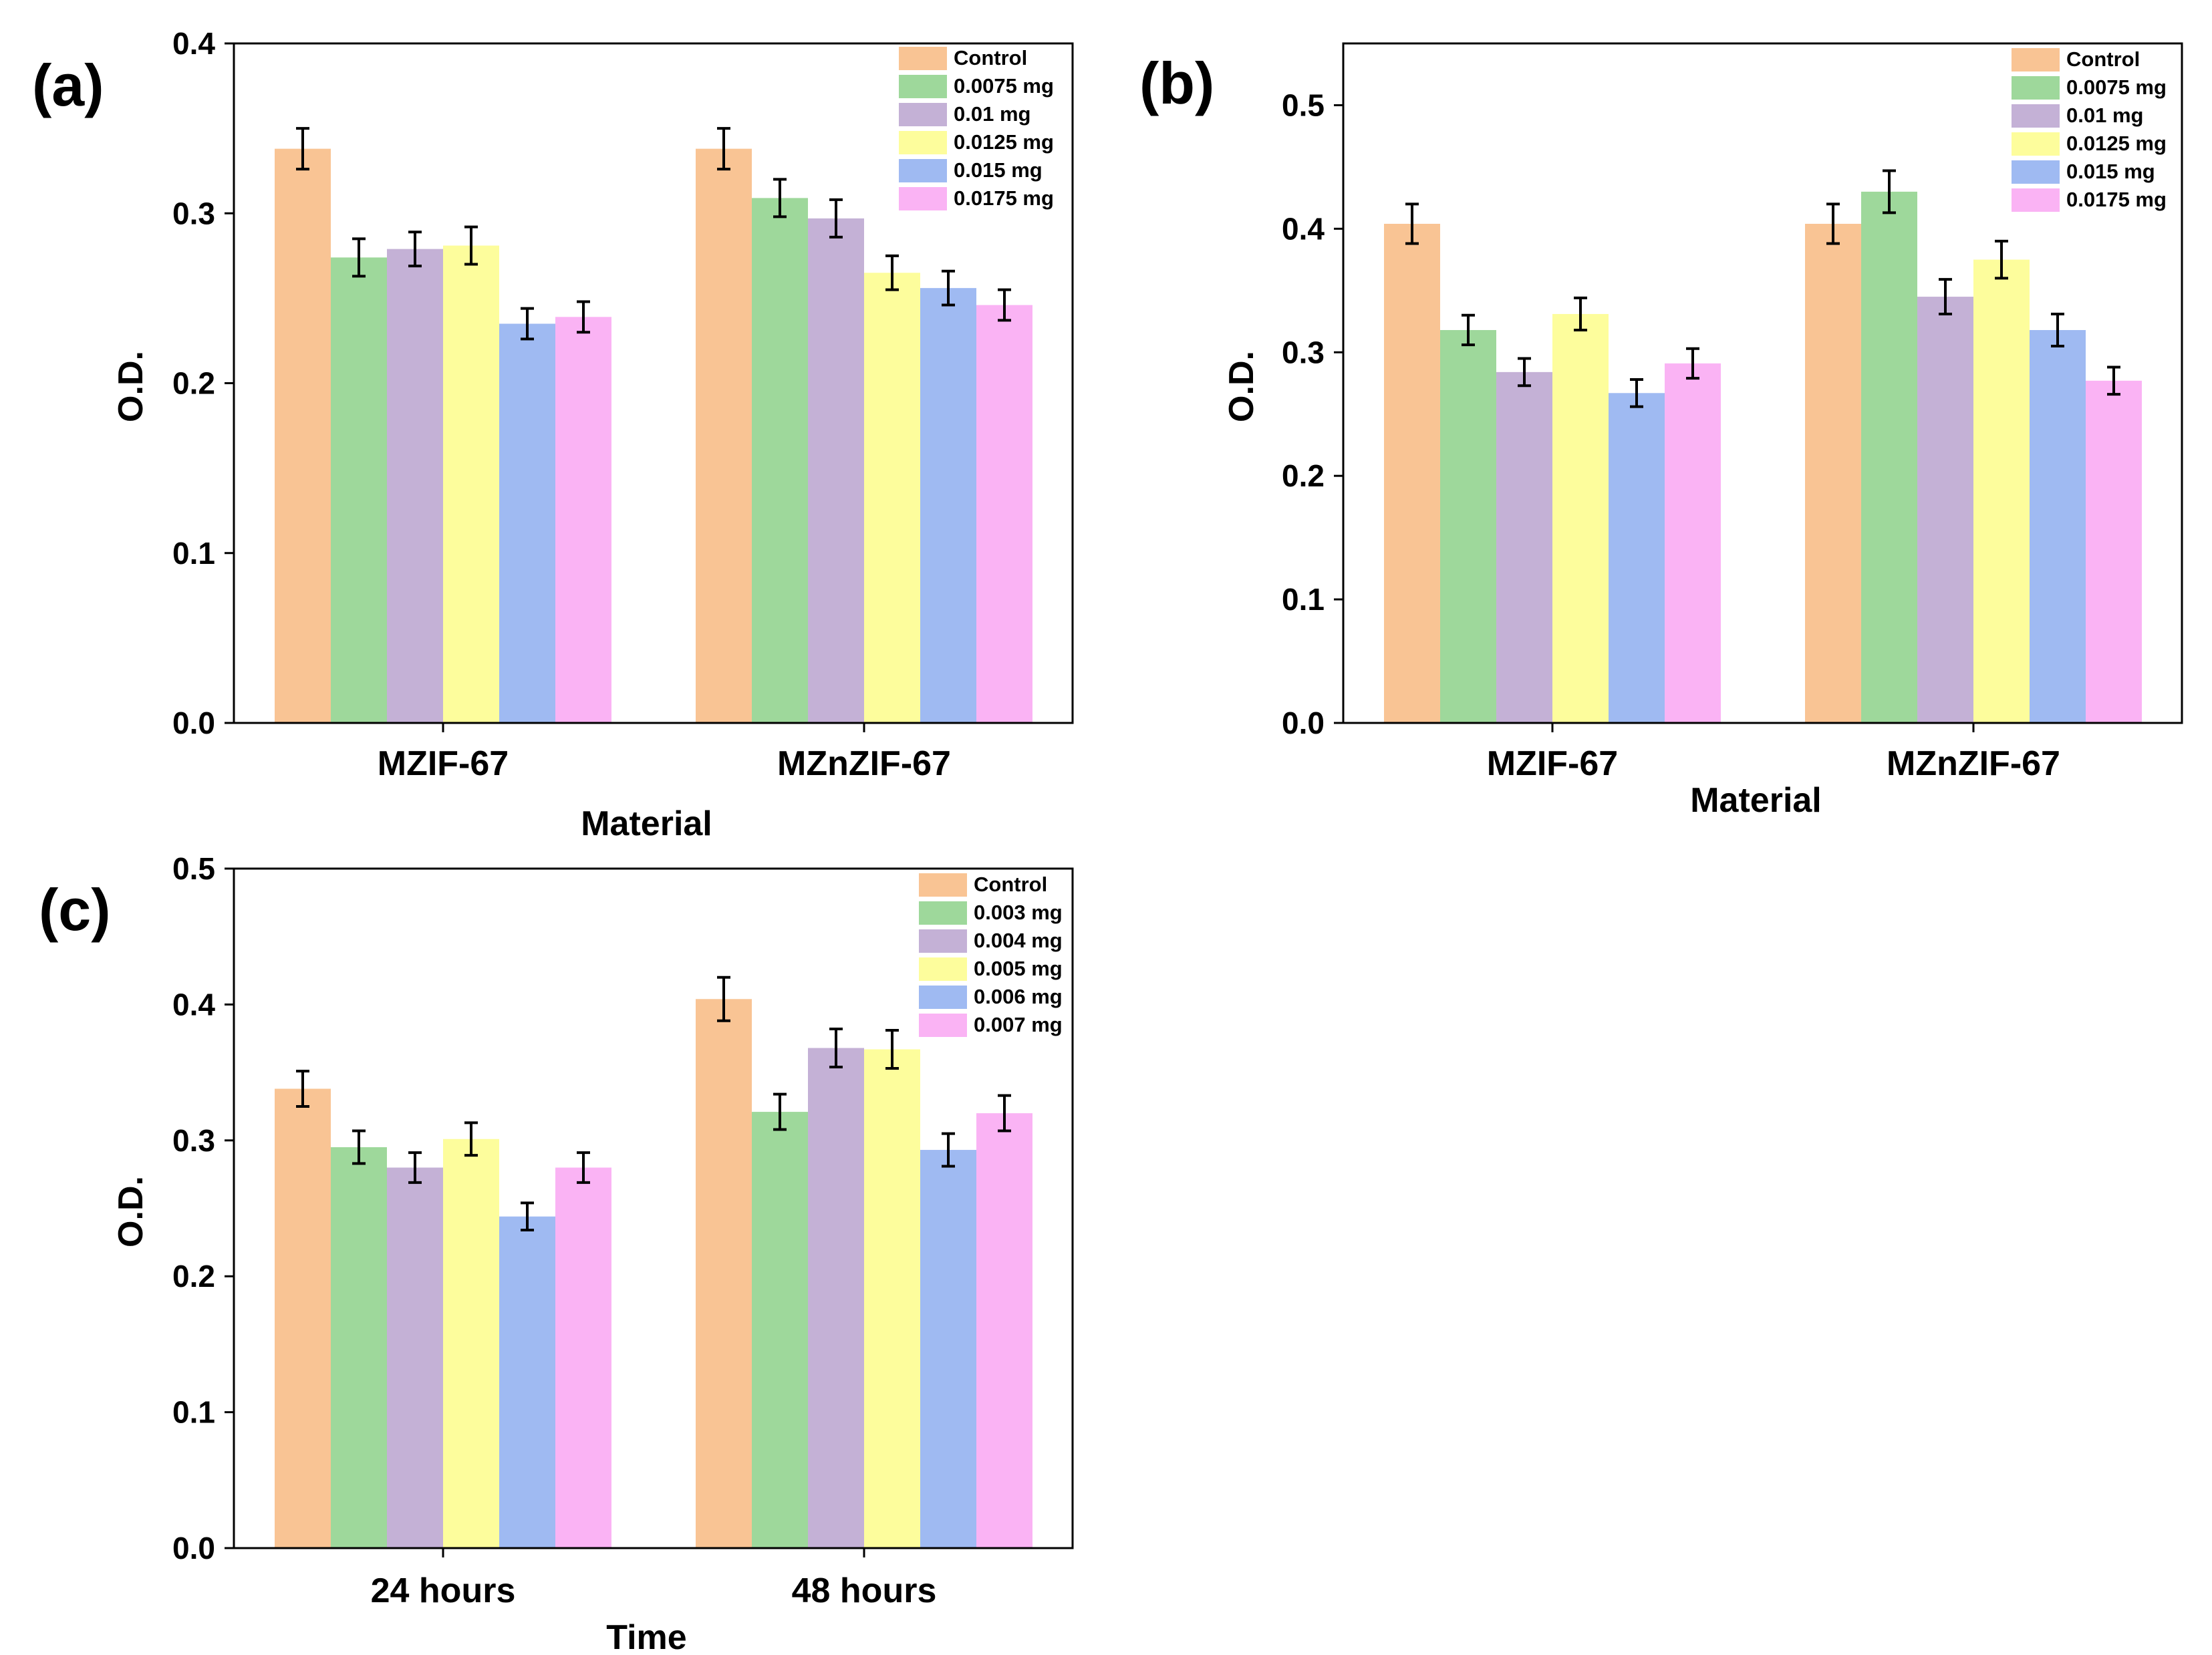 Image resolution: width=2212 pixels, height=1655 pixels. I want to click on x-category-label: 24 hours, so click(443, 1591).